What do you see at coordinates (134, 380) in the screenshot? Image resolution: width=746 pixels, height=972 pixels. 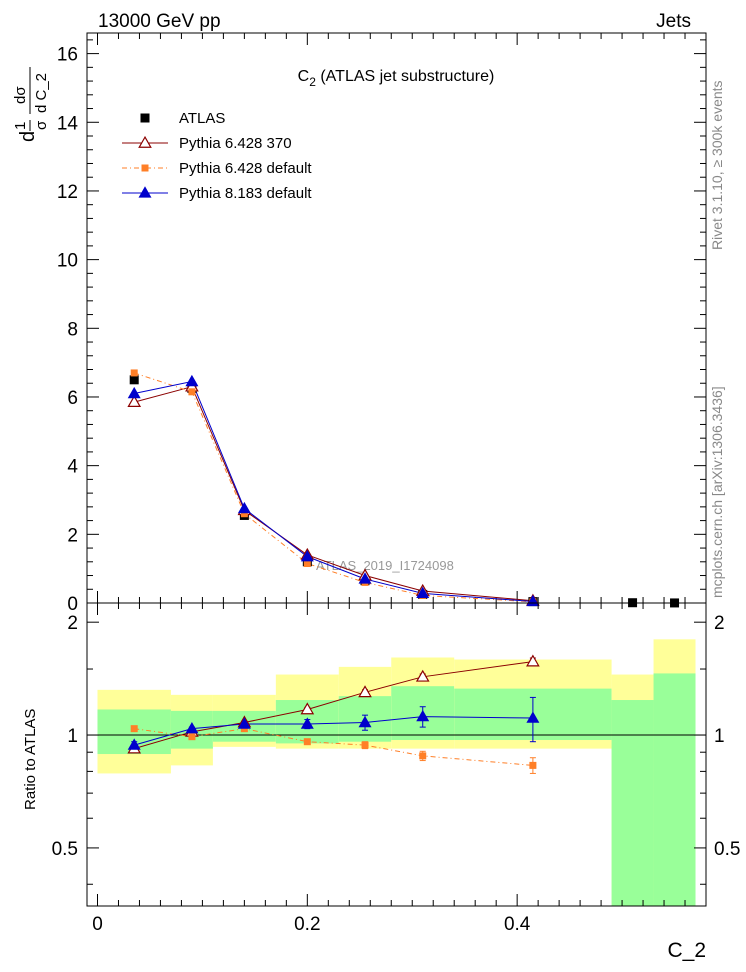 I see `main-point-atlas` at bounding box center [134, 380].